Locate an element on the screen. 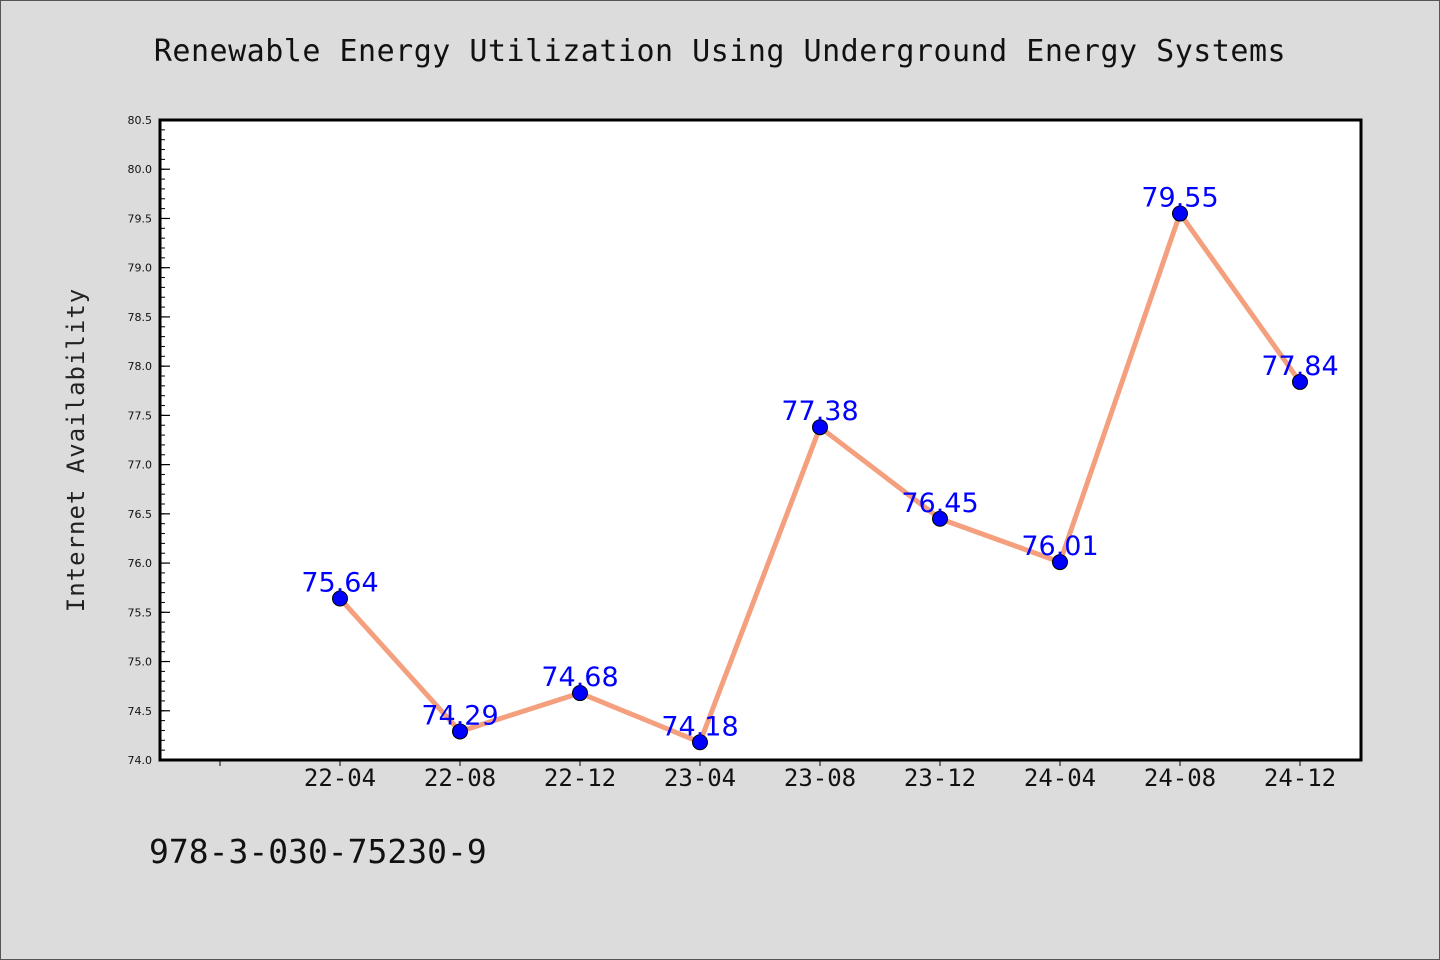 This screenshot has height=960, width=1440. y-tick-label: 78.0 is located at coordinates (140, 366).